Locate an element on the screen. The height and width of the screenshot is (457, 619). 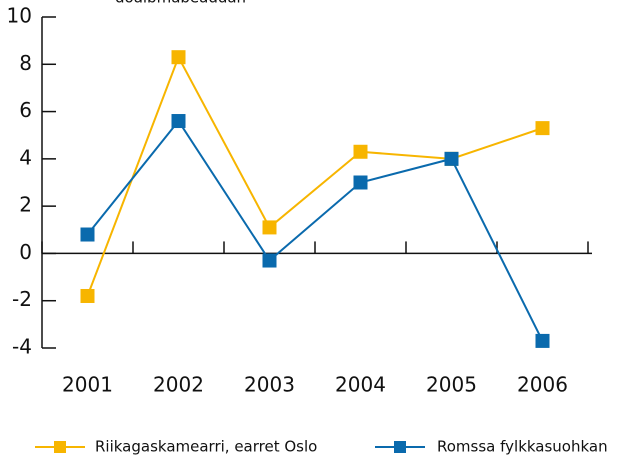
x-tick-label: 2005 is located at coordinates (451, 385).